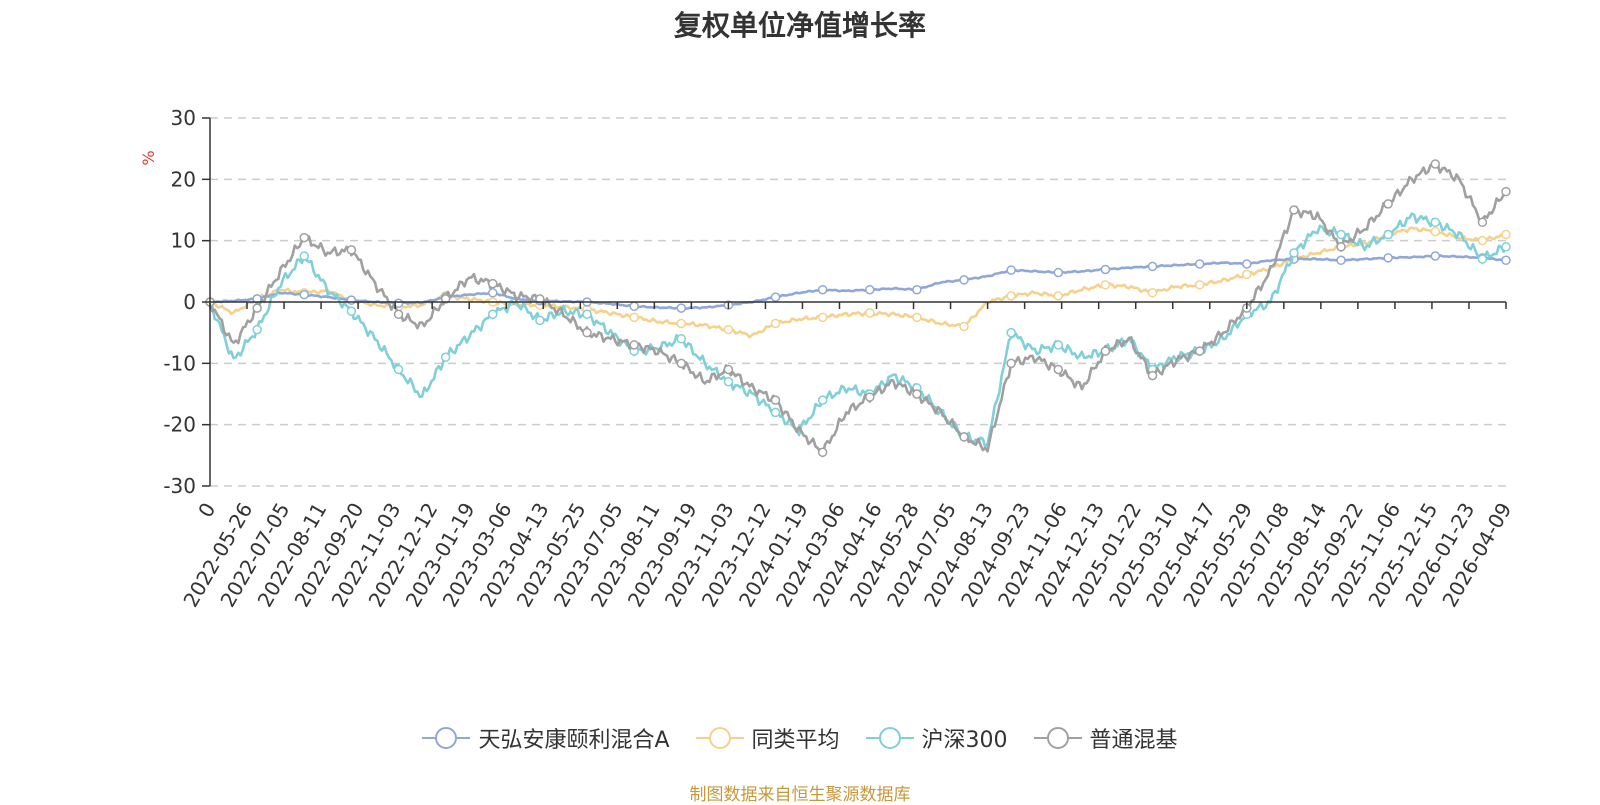  What do you see at coordinates (800, 795) in the screenshot?
I see `source-note: 制图数据来自恒生聚源数据库` at bounding box center [800, 795].